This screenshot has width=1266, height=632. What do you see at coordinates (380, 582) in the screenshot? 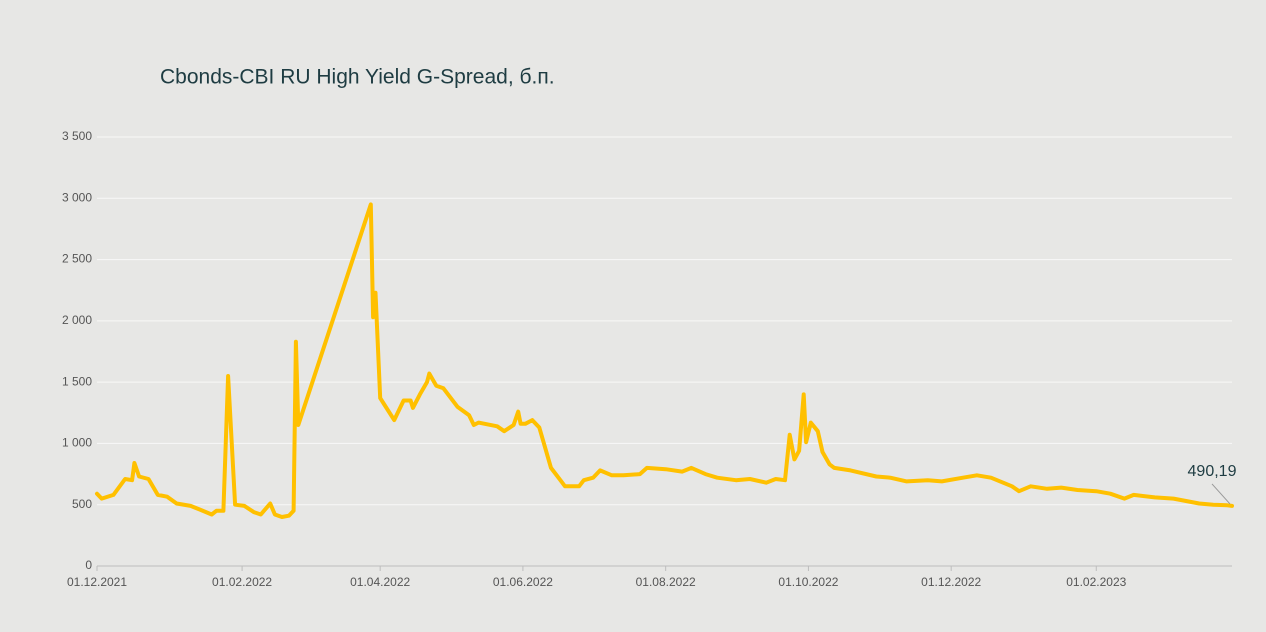
I see `x-tick-label: 01.04.2022` at bounding box center [380, 582].